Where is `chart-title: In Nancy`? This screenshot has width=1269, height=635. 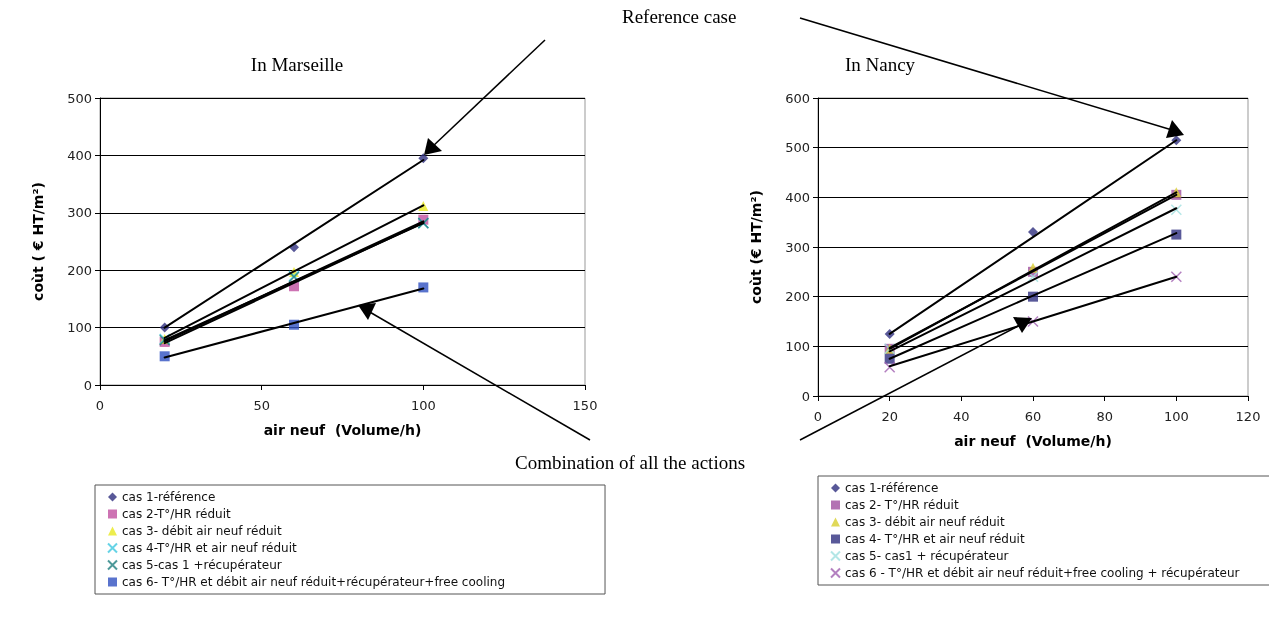 chart-title: In Nancy is located at coordinates (880, 64).